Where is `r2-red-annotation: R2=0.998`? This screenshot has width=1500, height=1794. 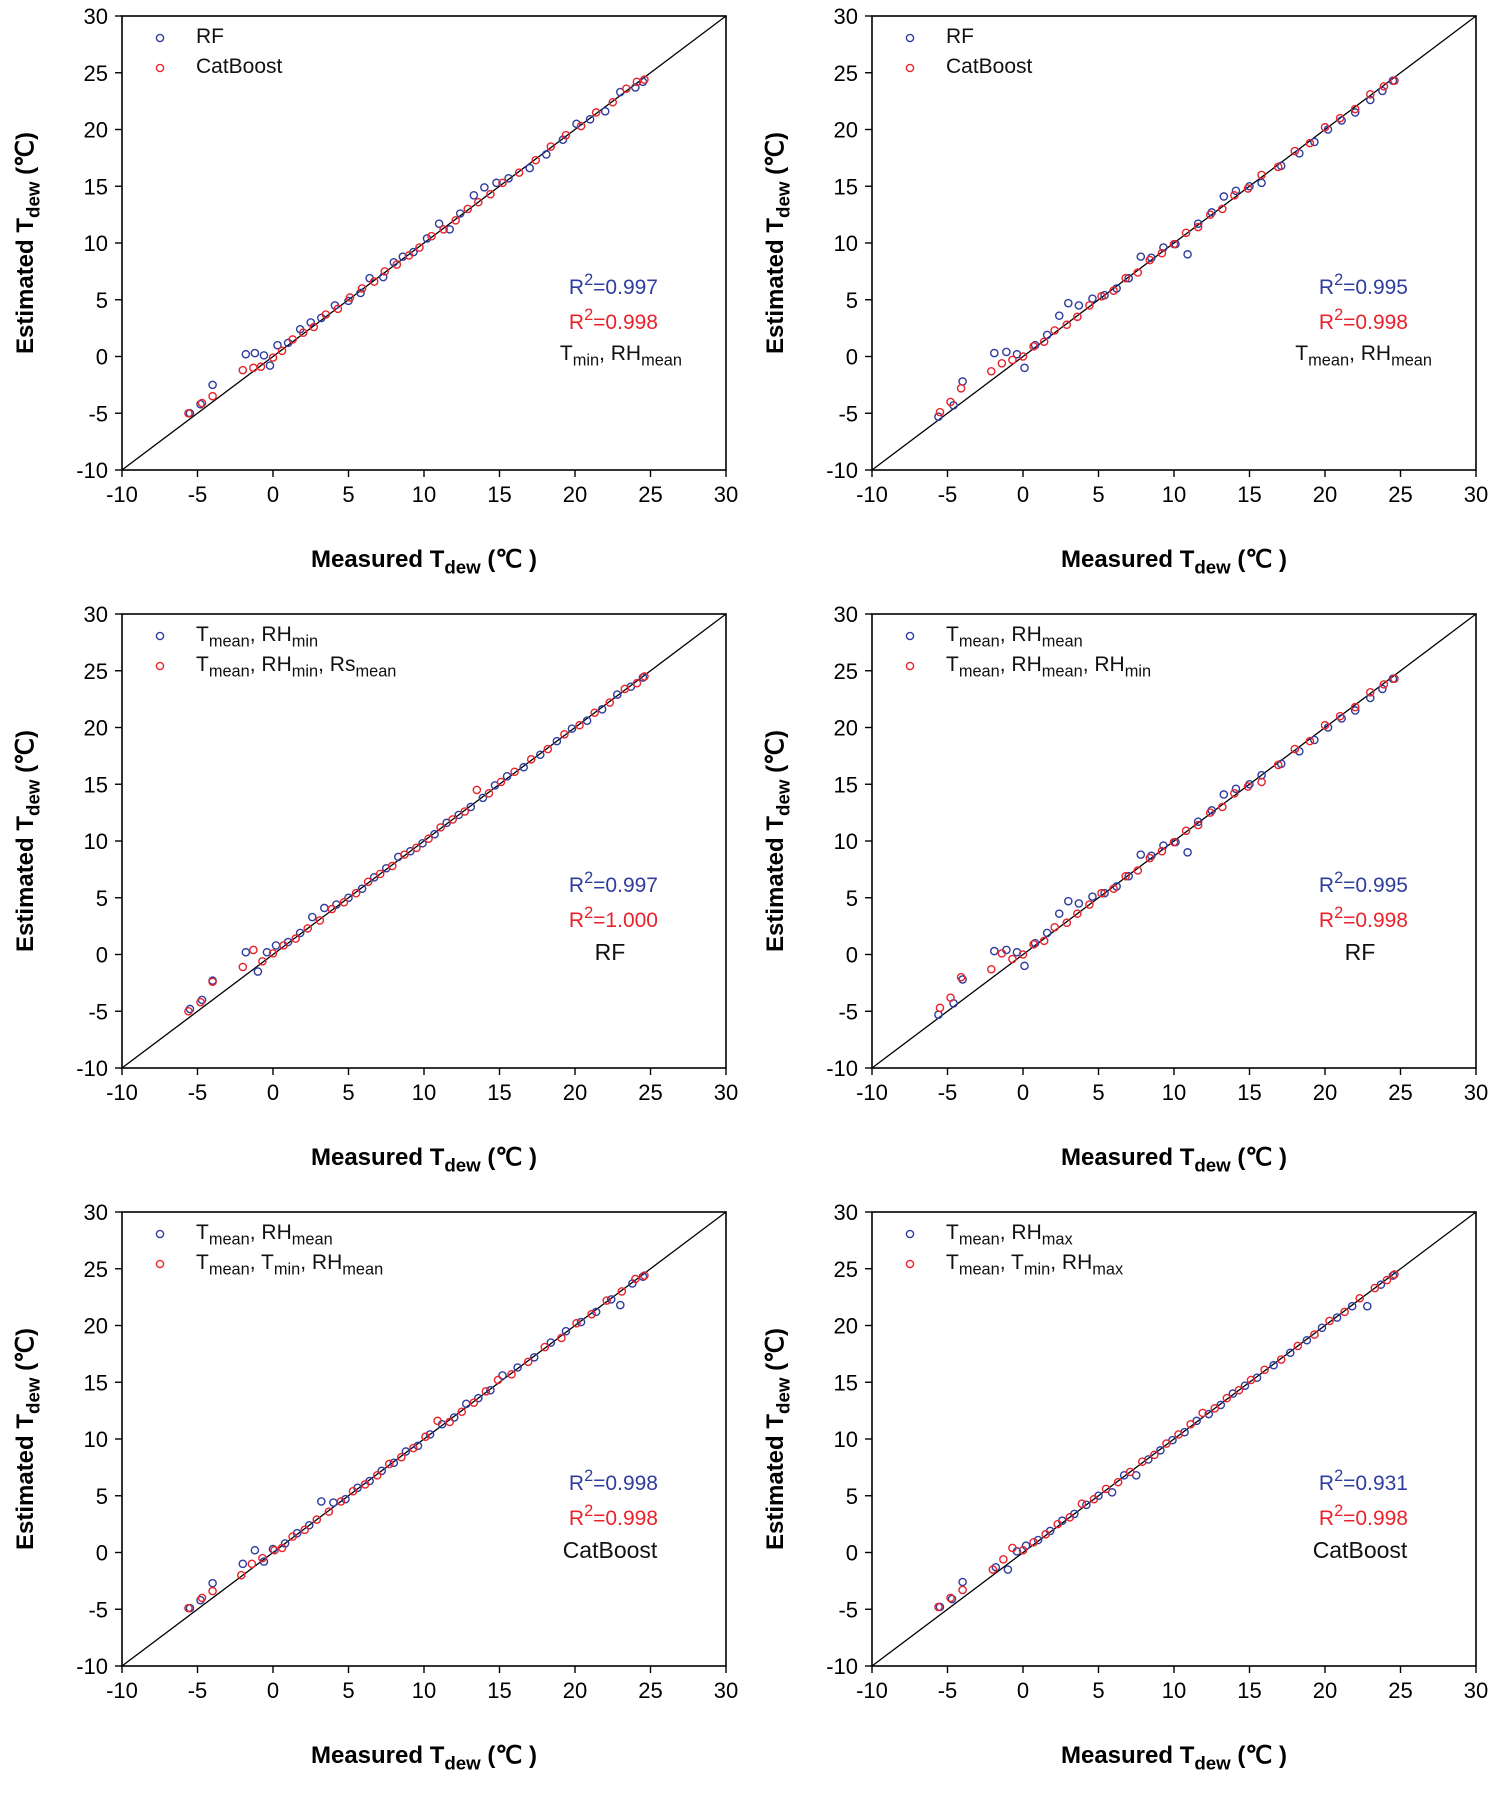
r2-red-annotation: R2=0.998 is located at coordinates (1363, 918).